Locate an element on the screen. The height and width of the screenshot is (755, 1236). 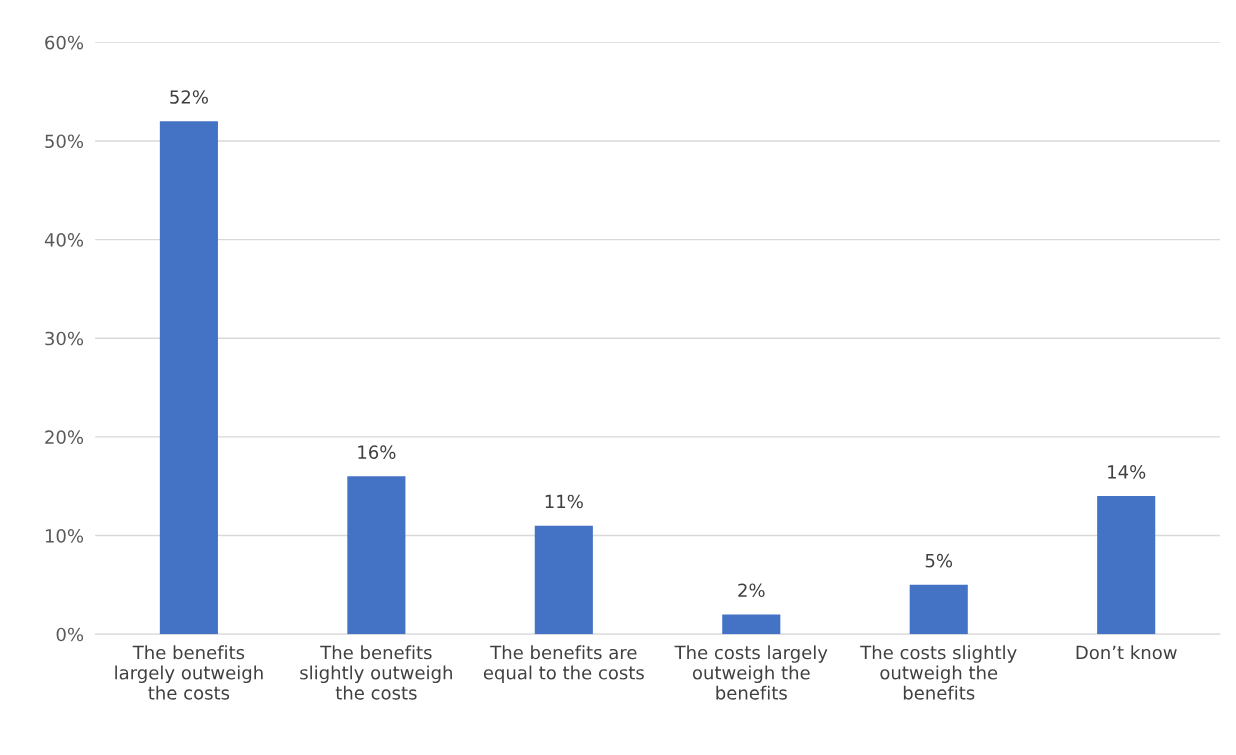
y-tick-label: 50% is located at coordinates (64, 141).